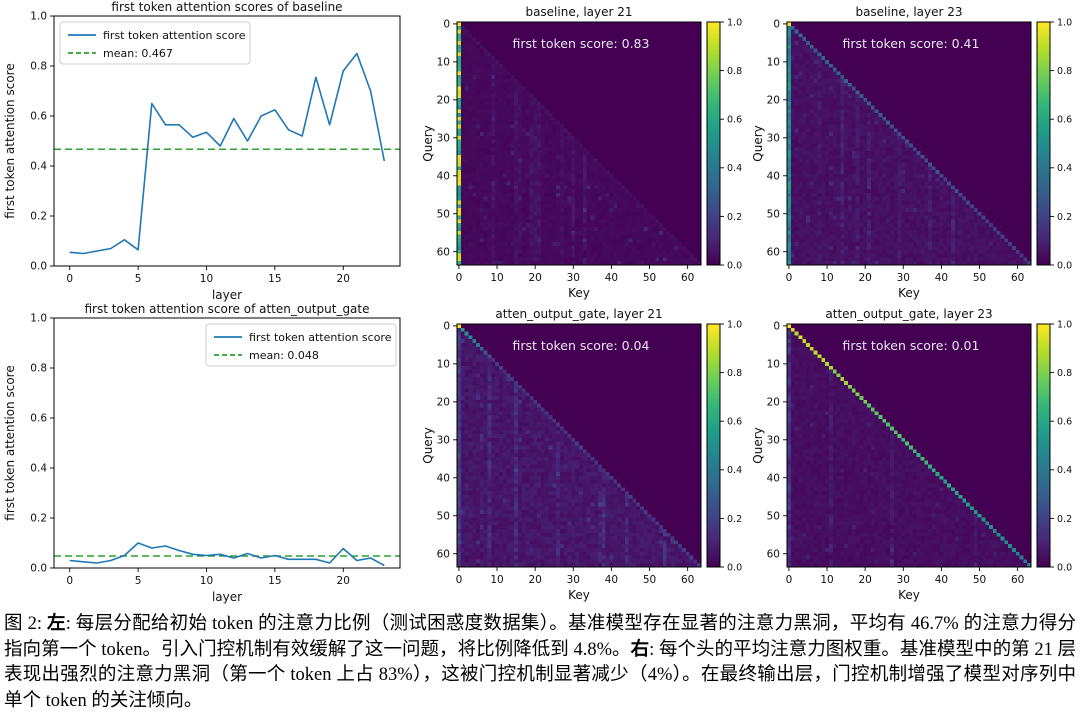  Describe the element at coordinates (284, 355) in the screenshot. I see `legend-entry-mean: mean: 0.048` at that location.